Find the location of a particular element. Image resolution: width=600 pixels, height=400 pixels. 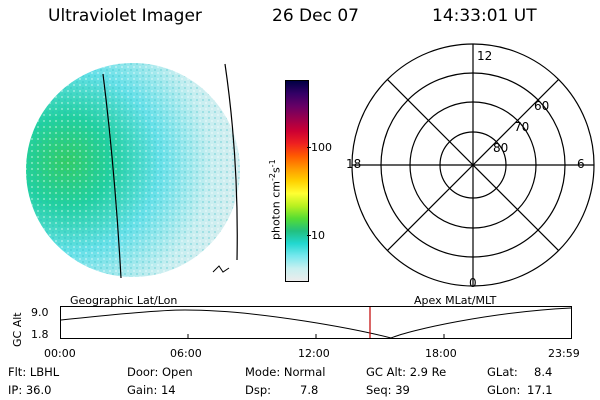

polar-label-80: 80 is located at coordinates (500, 148).